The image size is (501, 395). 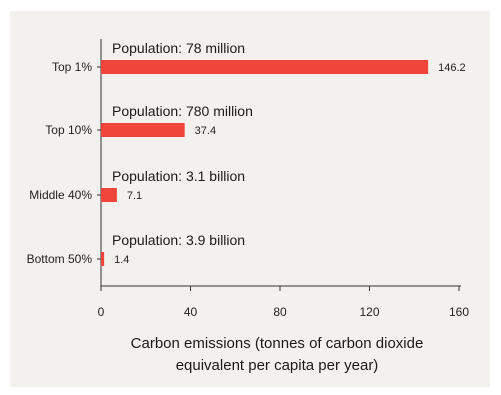 I want to click on x-tick-label: 120, so click(x=369, y=312).